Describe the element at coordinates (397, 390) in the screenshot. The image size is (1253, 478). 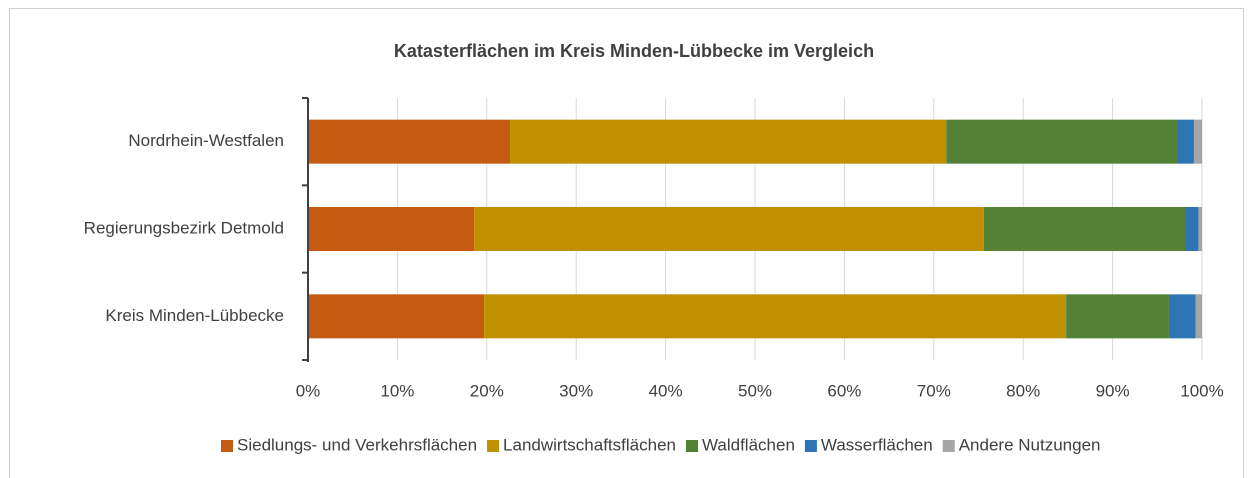
I see `x-tick-label: 10%` at that location.